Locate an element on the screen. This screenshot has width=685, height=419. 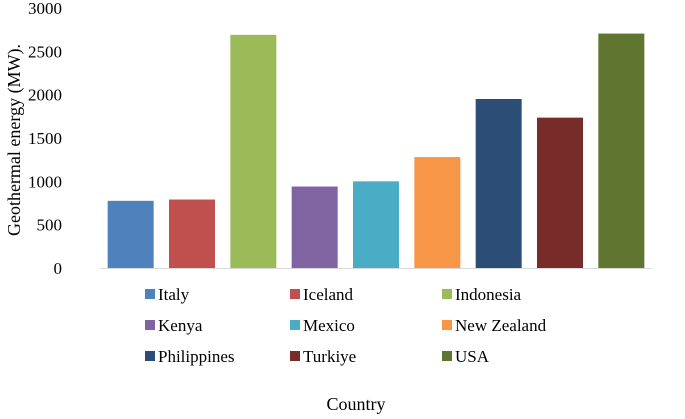
bar-kenya is located at coordinates (314, 227).